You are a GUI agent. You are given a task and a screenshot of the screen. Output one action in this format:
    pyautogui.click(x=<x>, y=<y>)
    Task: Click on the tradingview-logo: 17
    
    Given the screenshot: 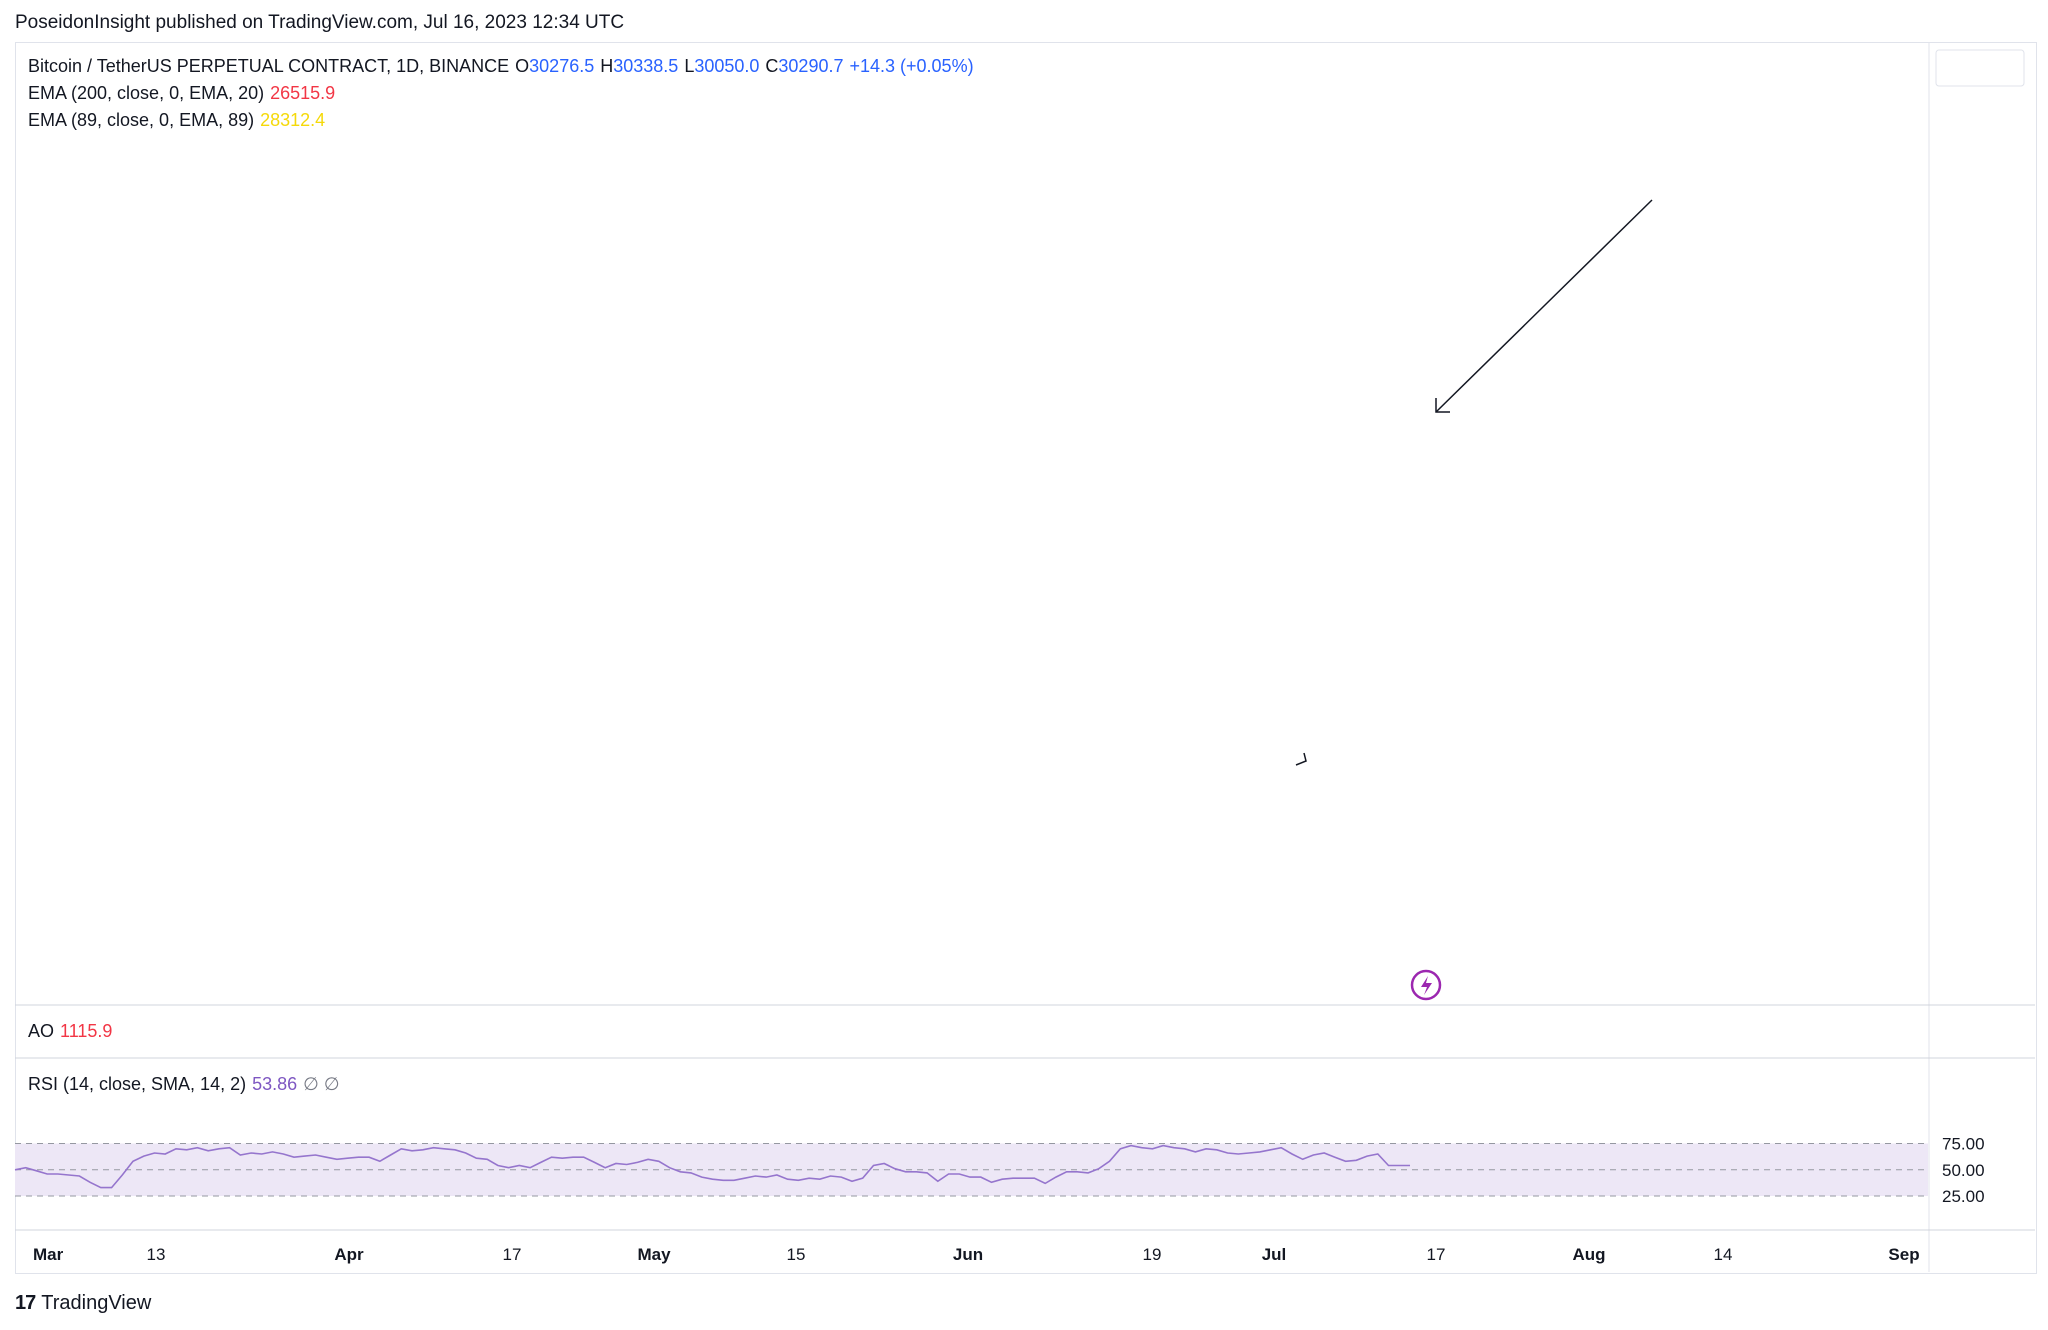 What is the action you would take?
    pyautogui.click(x=25, y=1303)
    